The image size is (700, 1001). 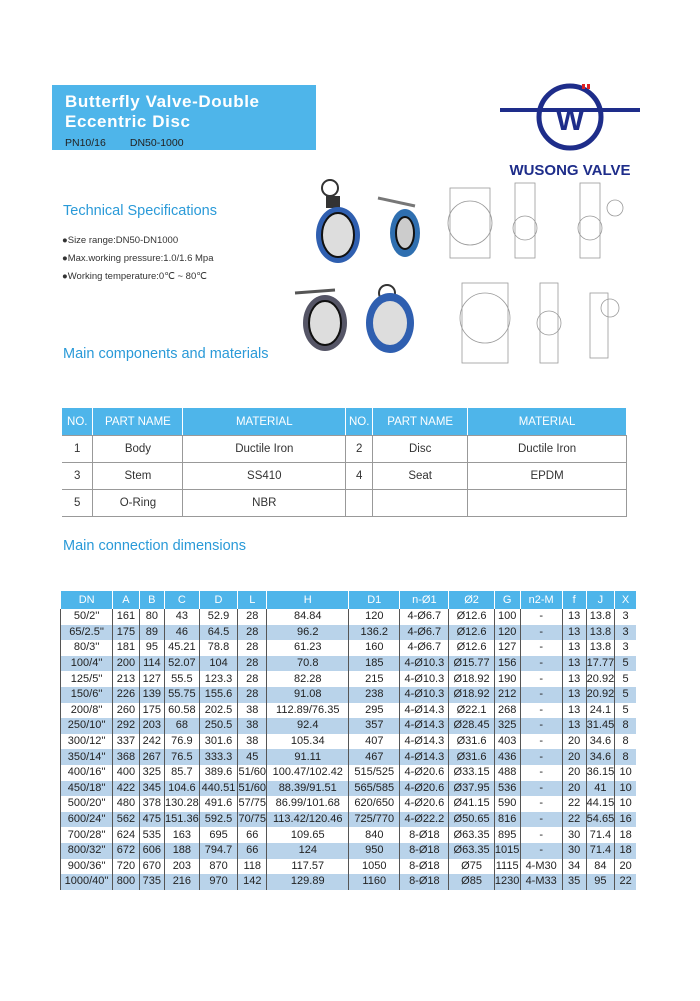 What do you see at coordinates (600, 866) in the screenshot?
I see `table-cell: 84` at bounding box center [600, 866].